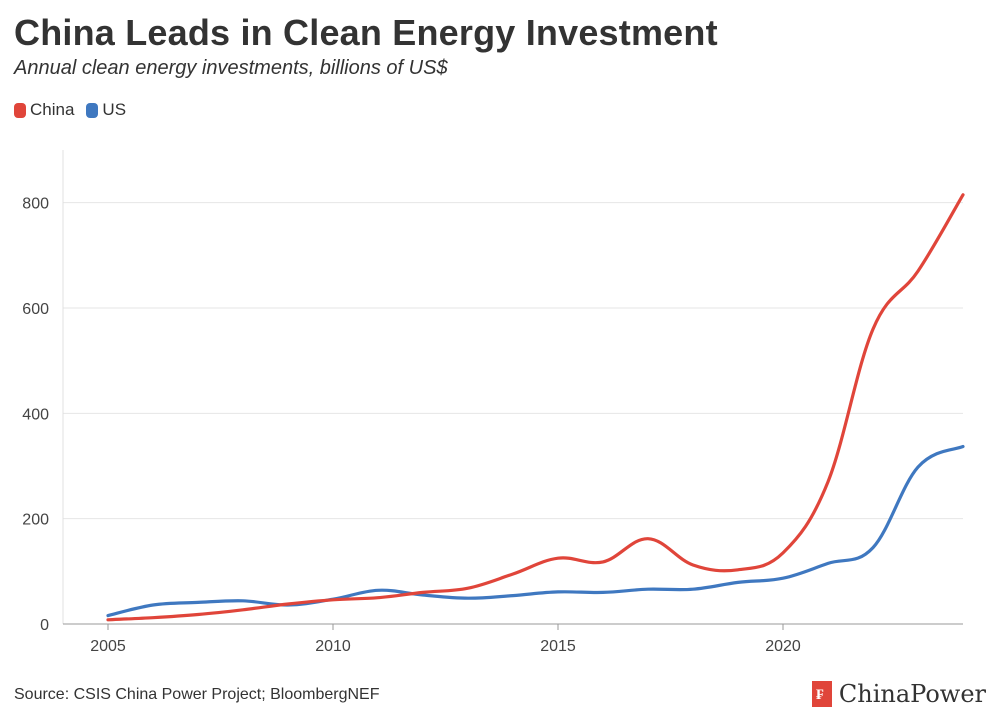  I want to click on y-tick-label-600: 600, so click(35, 309).